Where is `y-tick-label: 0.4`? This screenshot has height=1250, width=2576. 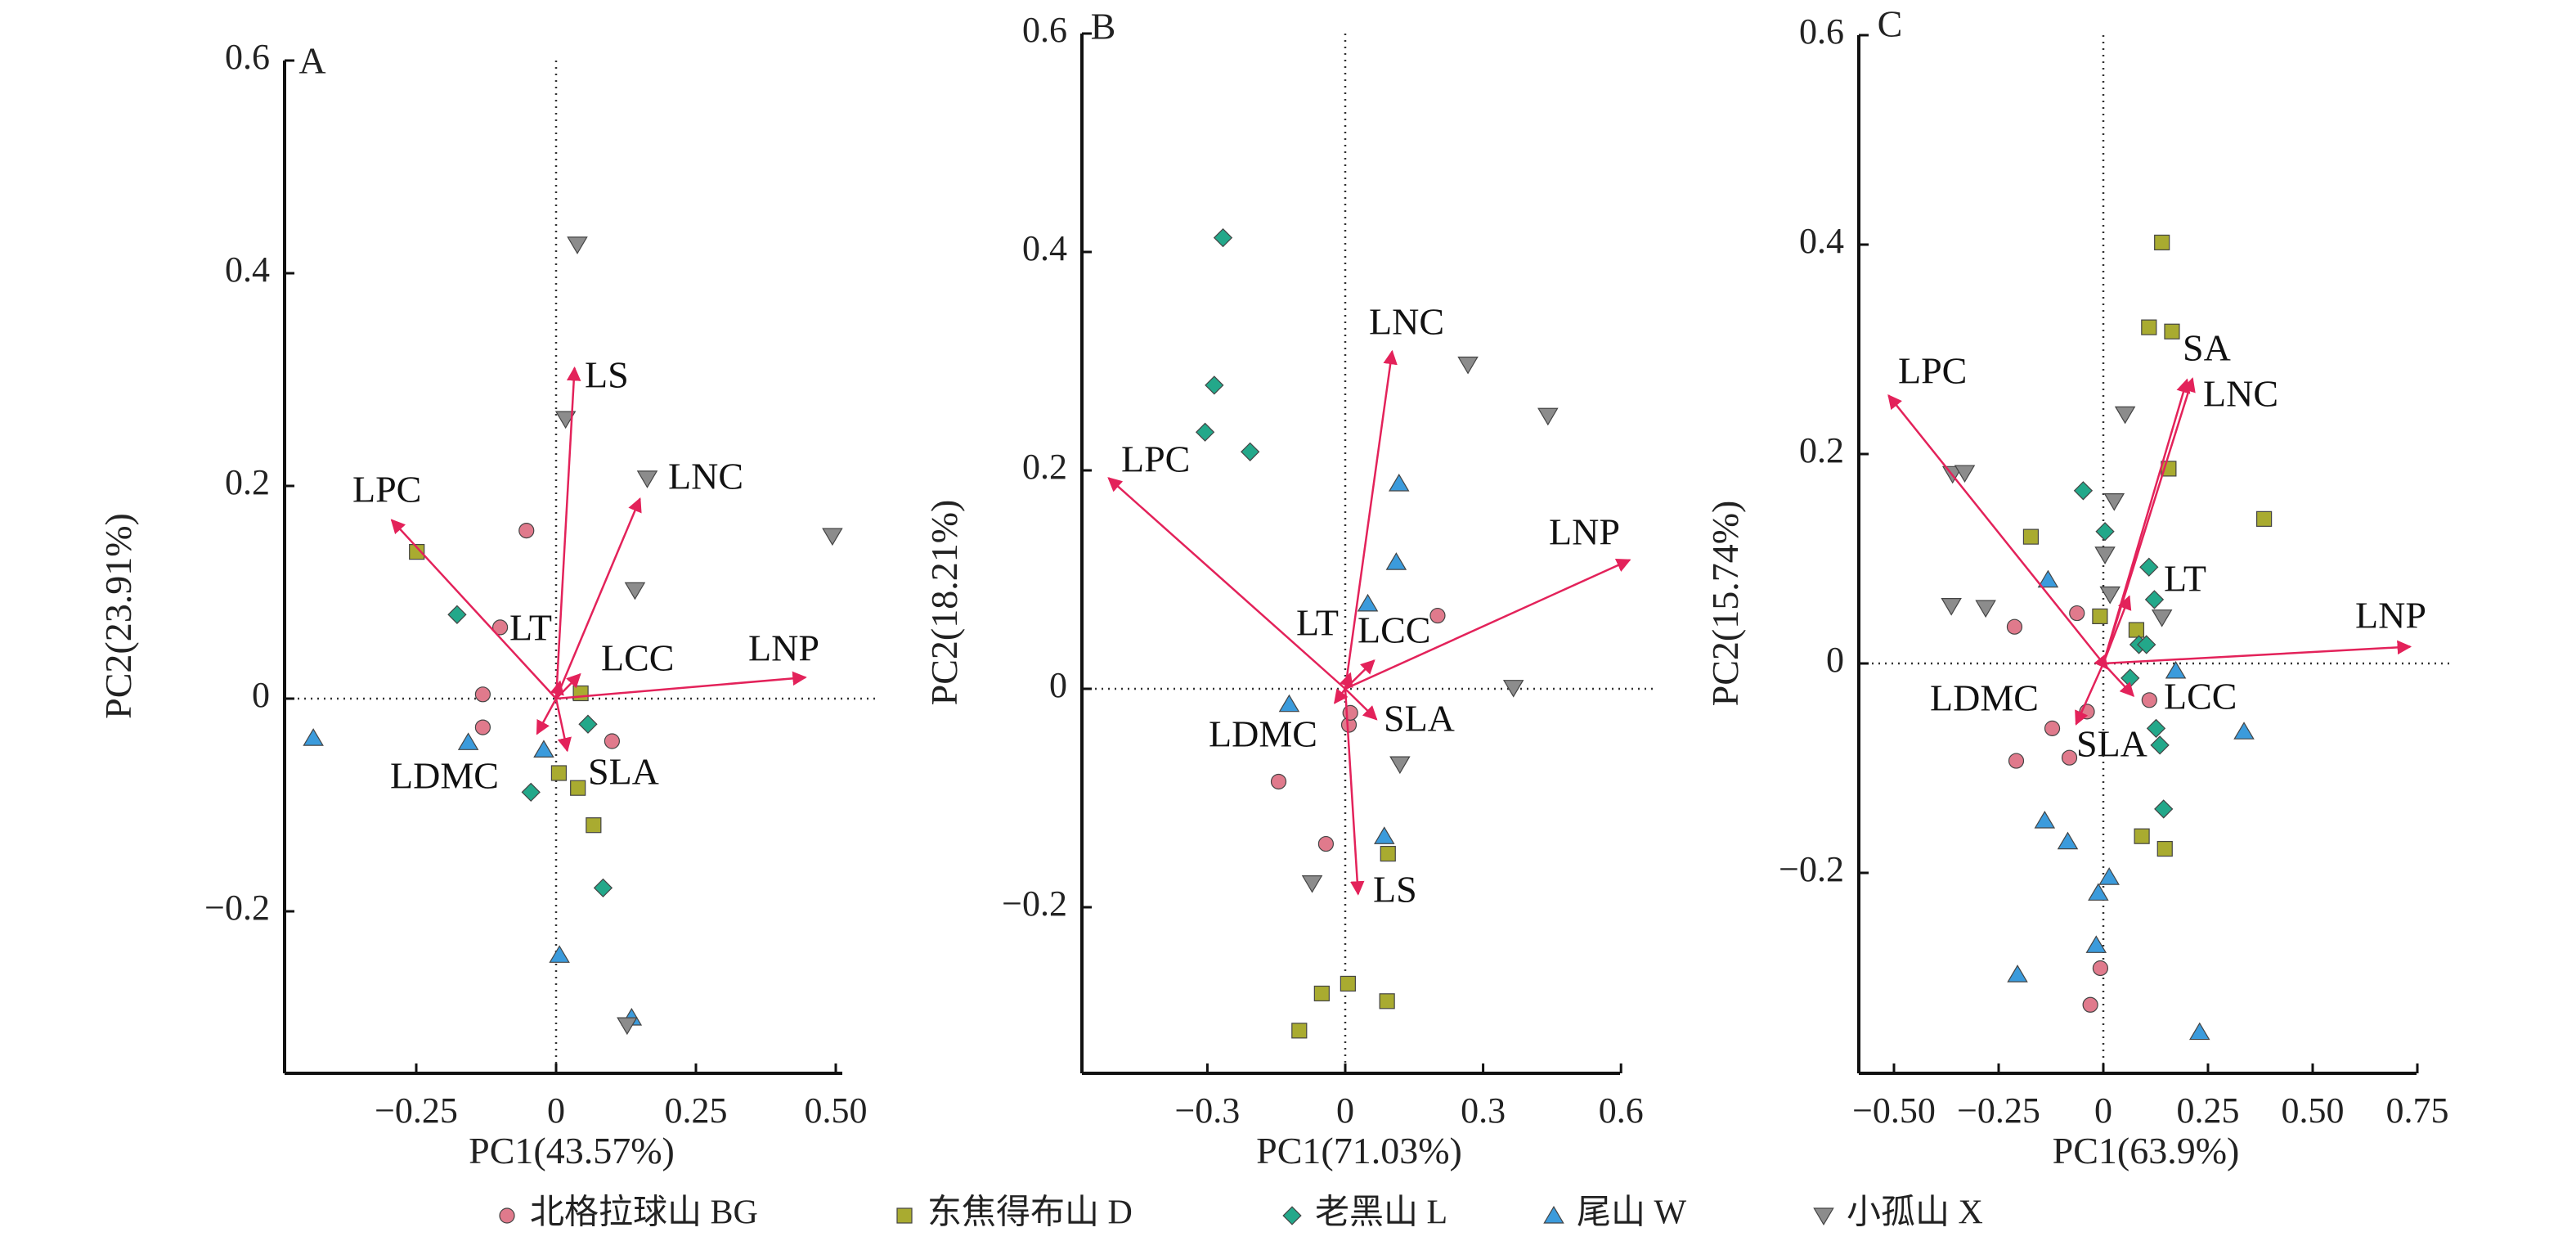
y-tick-label: 0.4 is located at coordinates (1044, 248).